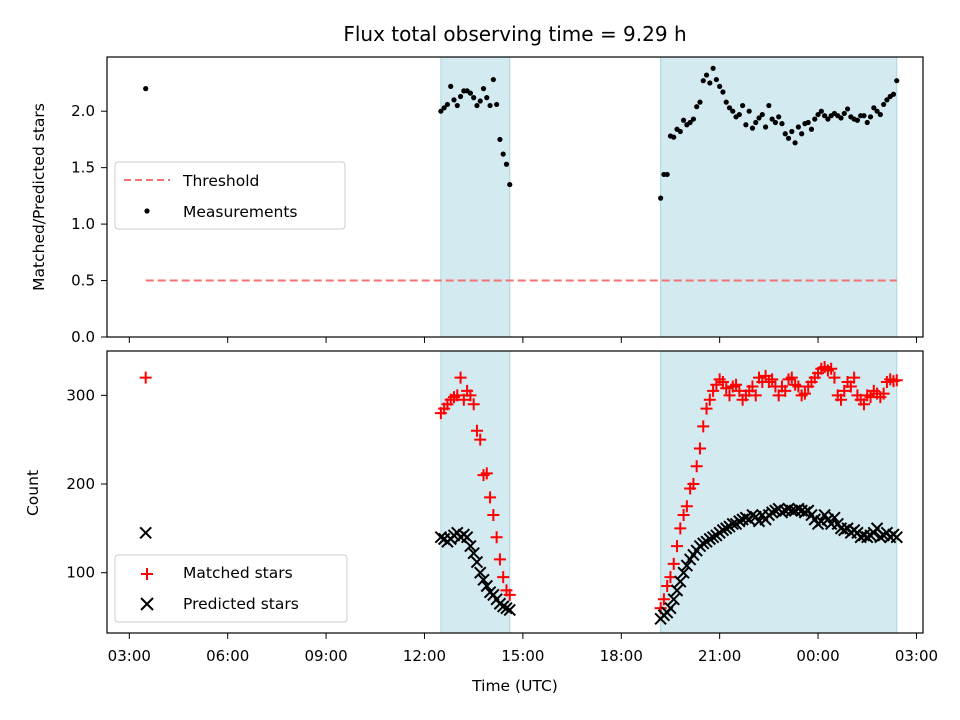  Describe the element at coordinates (514, 686) in the screenshot. I see `x-axis-label: Time (UTC)` at that location.